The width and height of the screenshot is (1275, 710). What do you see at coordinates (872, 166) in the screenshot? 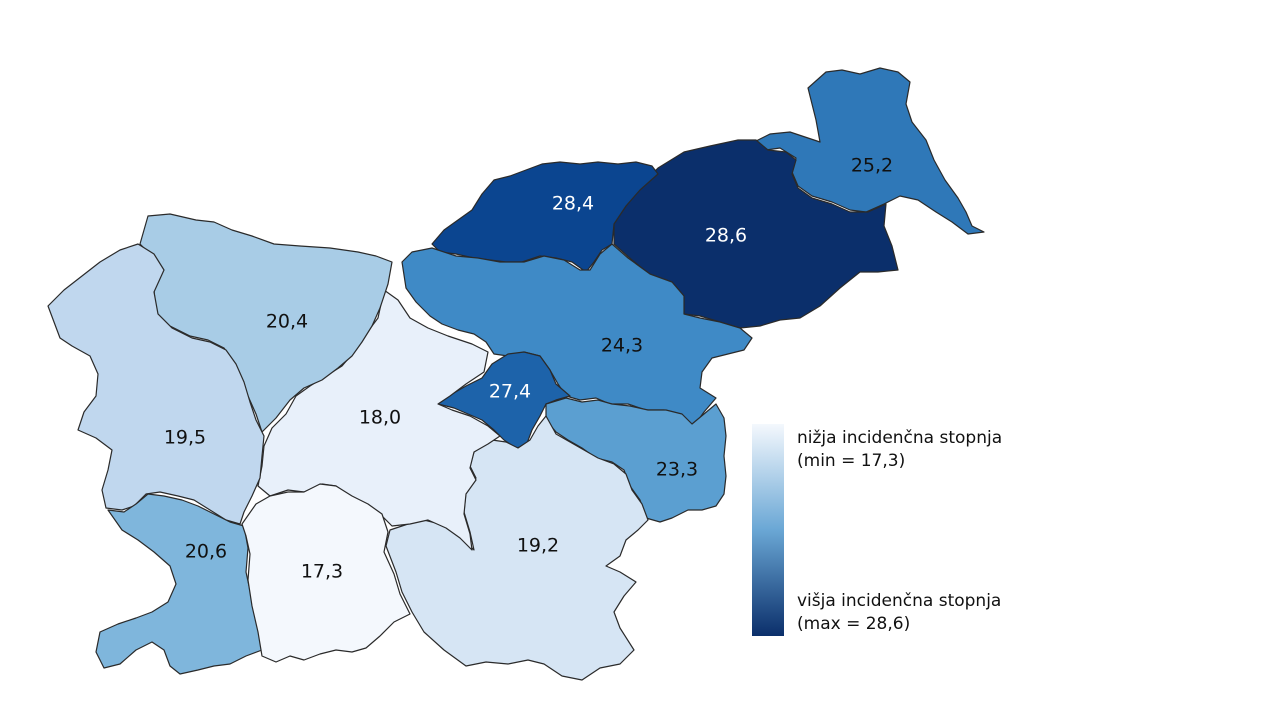
I see `label-pomurska: 25,2` at bounding box center [872, 166].